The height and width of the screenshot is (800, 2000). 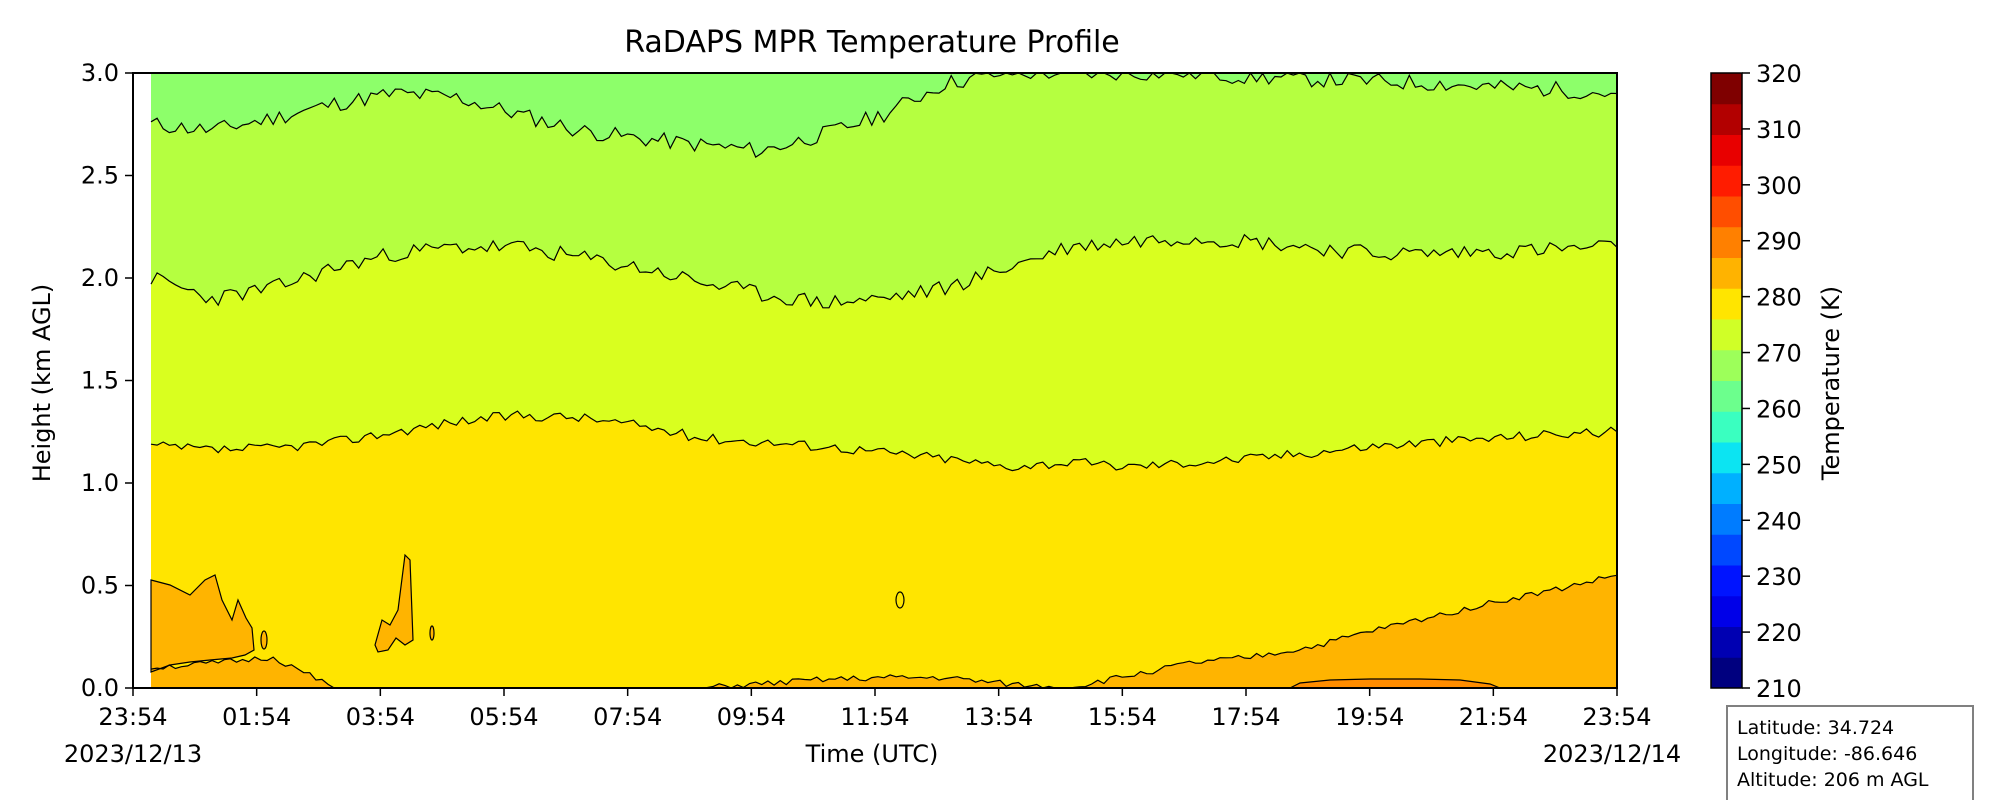 What do you see at coordinates (1779, 74) in the screenshot?
I see `colorbar-tick-label: 320` at bounding box center [1779, 74].